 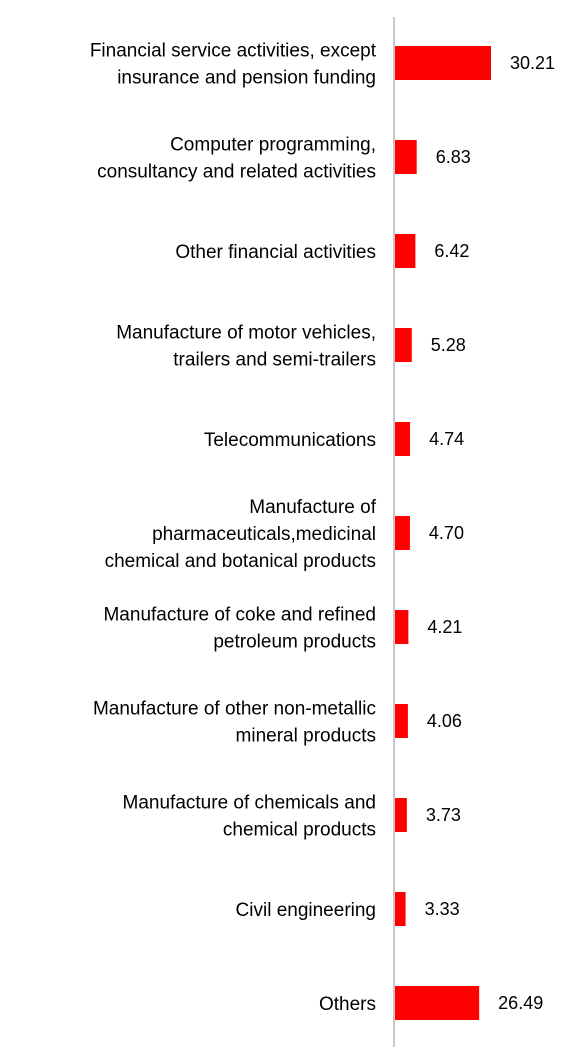 What do you see at coordinates (443, 815) in the screenshot?
I see `value-label: 3.73` at bounding box center [443, 815].